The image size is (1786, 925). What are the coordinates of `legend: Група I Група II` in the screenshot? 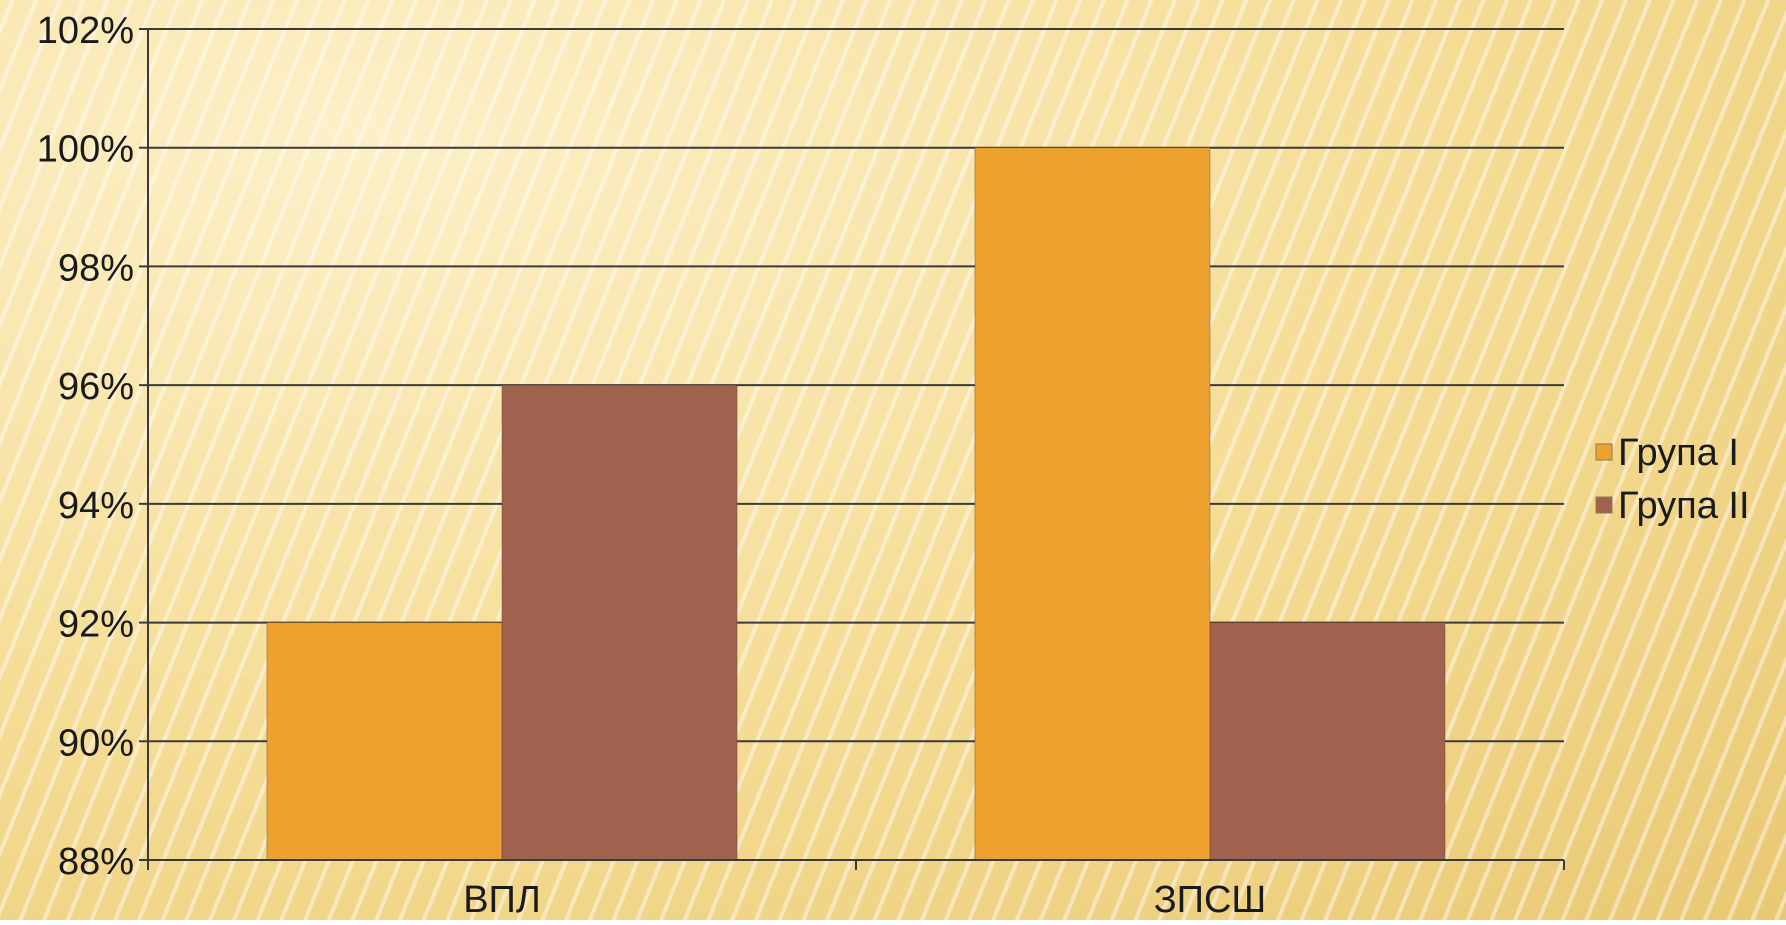 It's located at (1672, 479).